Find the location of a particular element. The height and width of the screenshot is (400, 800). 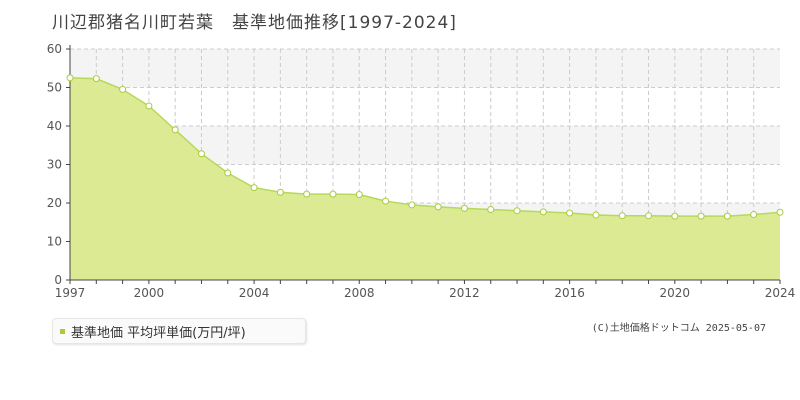

x-tick-label: 2016 is located at coordinates (569, 293).